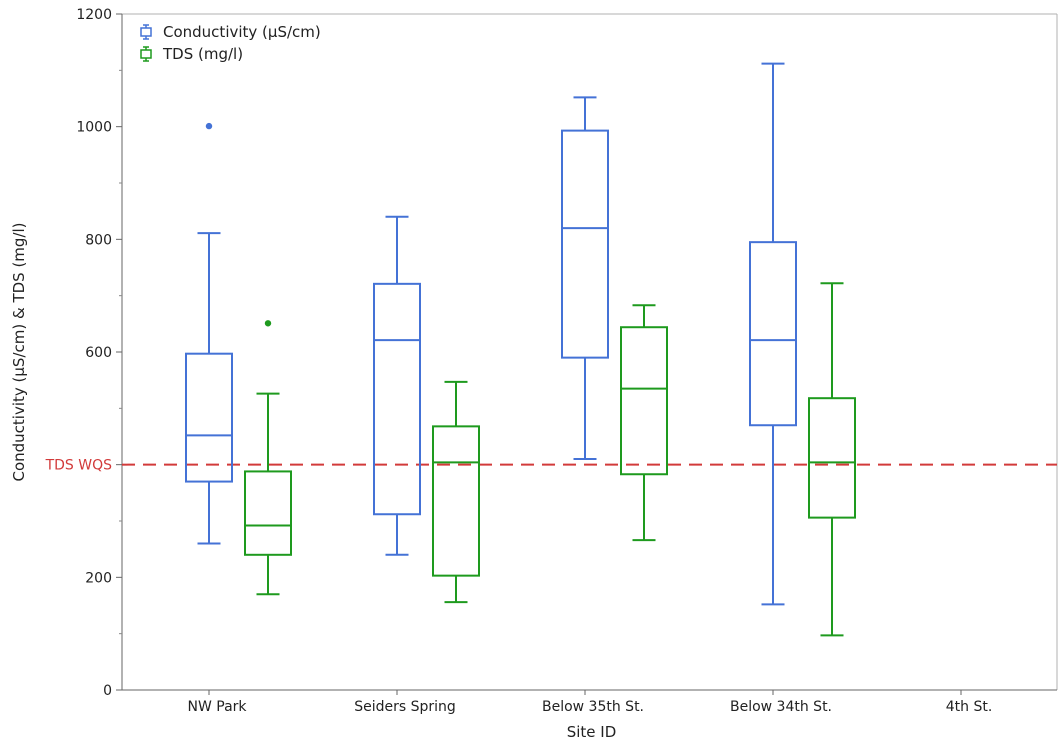  Describe the element at coordinates (969, 707) in the screenshot. I see `x-tick-label: 4th St.` at that location.